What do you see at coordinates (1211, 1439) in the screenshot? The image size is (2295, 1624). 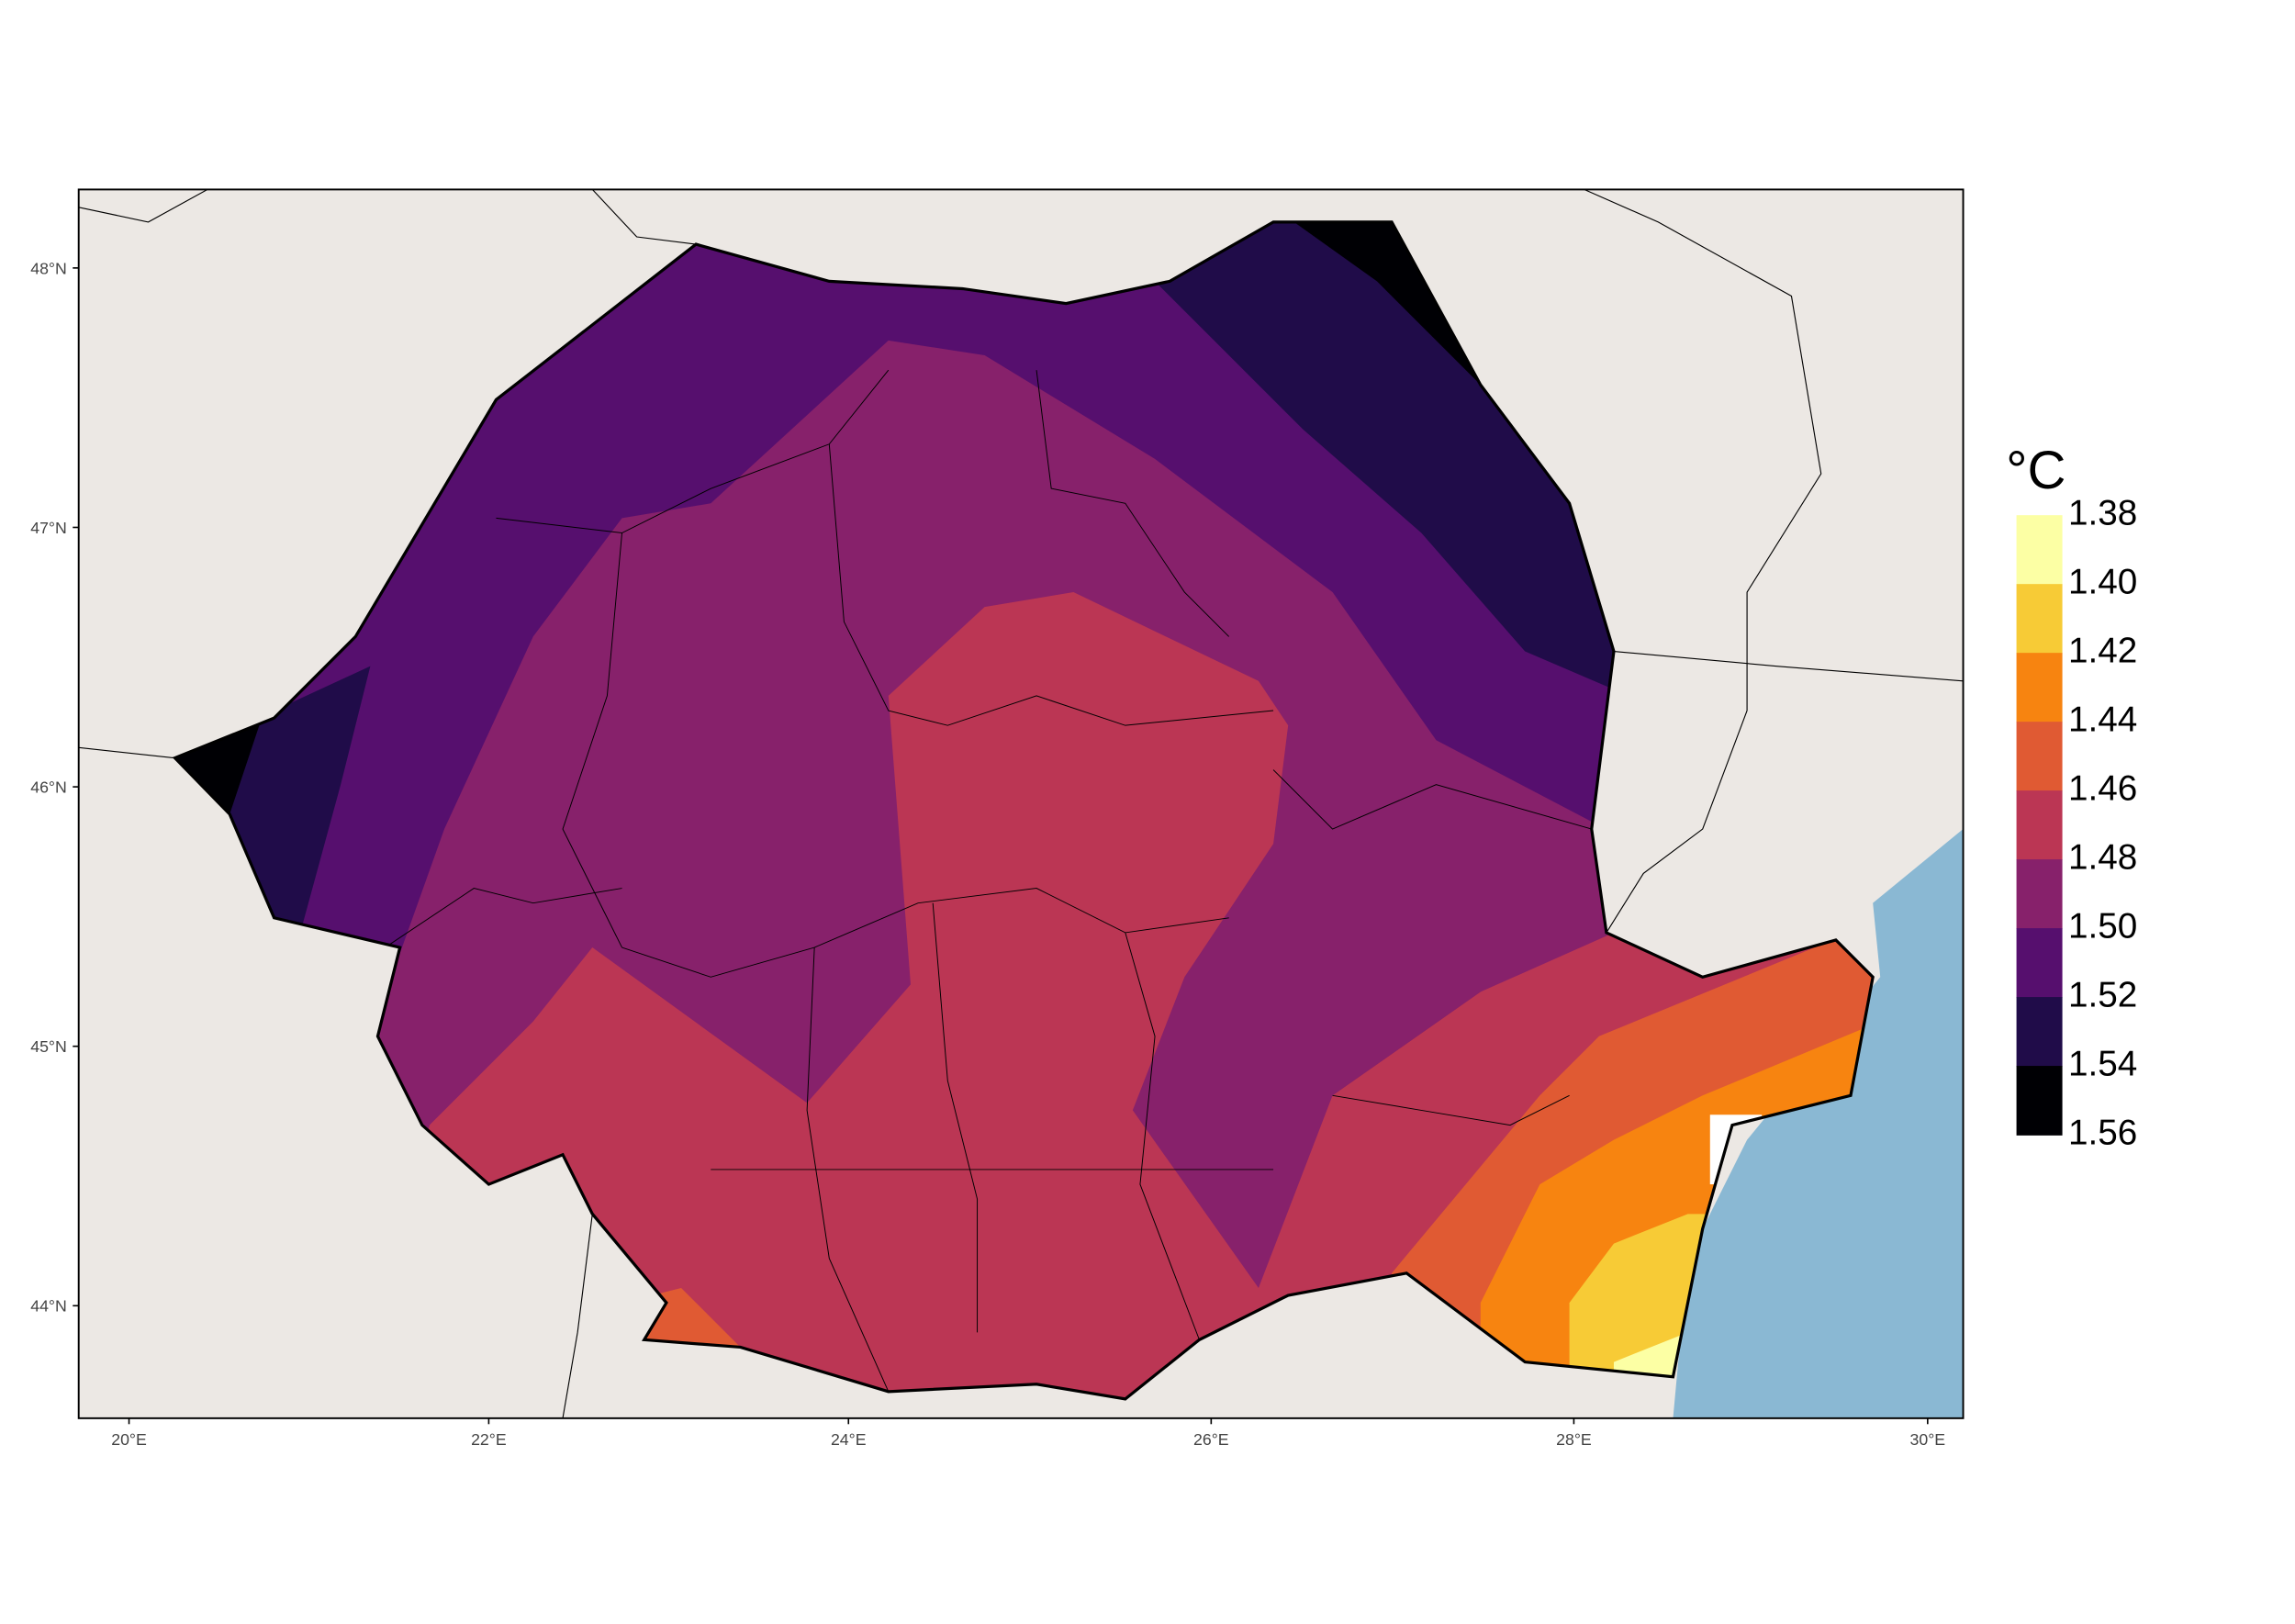 I see `x-tick-label: 26°E` at bounding box center [1211, 1439].